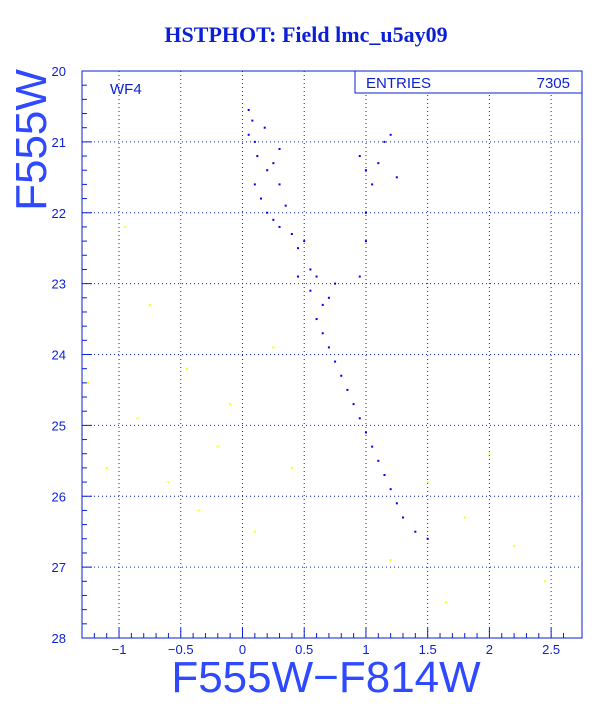  What do you see at coordinates (59, 567) in the screenshot?
I see `y-tick-label: 27` at bounding box center [59, 567].